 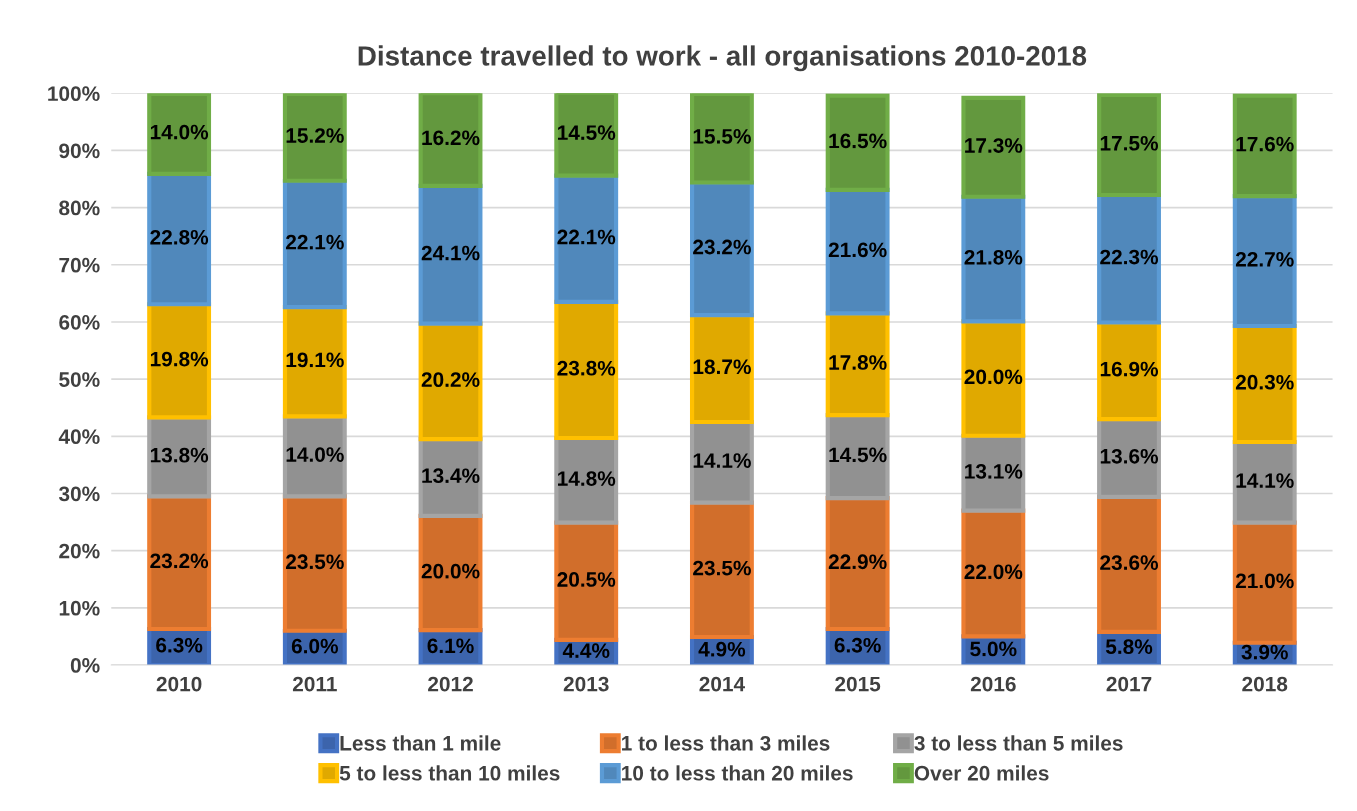 I want to click on x-tick-label: 2010, so click(x=179, y=684).